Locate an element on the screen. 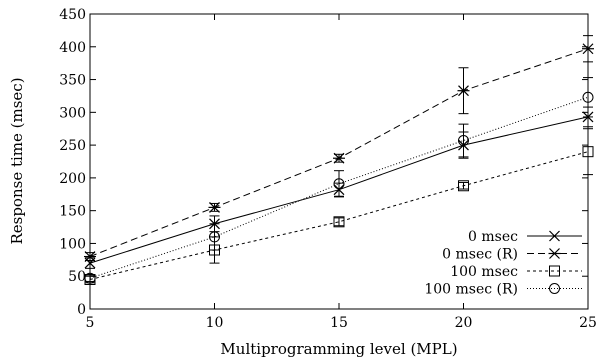 The height and width of the screenshot is (364, 605). legend-label: 100 msec (R) is located at coordinates (471, 290).